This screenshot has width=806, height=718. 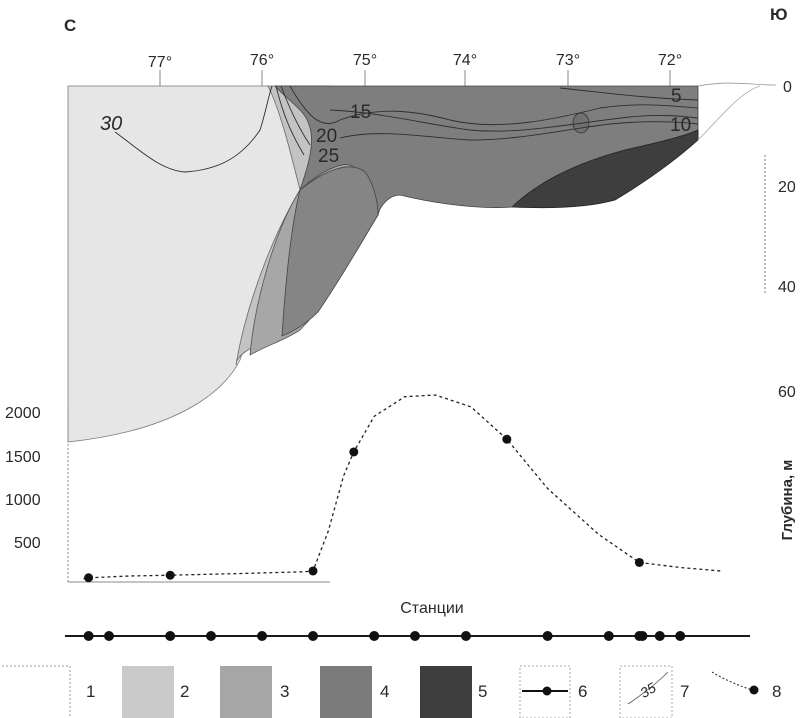 I want to click on profile-y-tick: 500, so click(x=27, y=543).